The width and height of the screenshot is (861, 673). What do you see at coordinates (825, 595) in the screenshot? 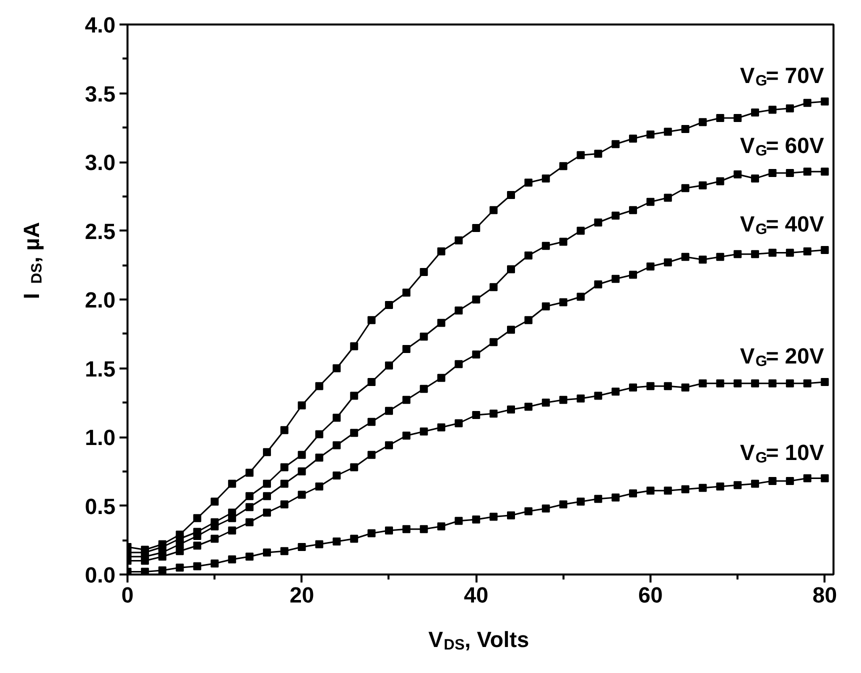
I see `x-tick-label: 80` at bounding box center [825, 595].